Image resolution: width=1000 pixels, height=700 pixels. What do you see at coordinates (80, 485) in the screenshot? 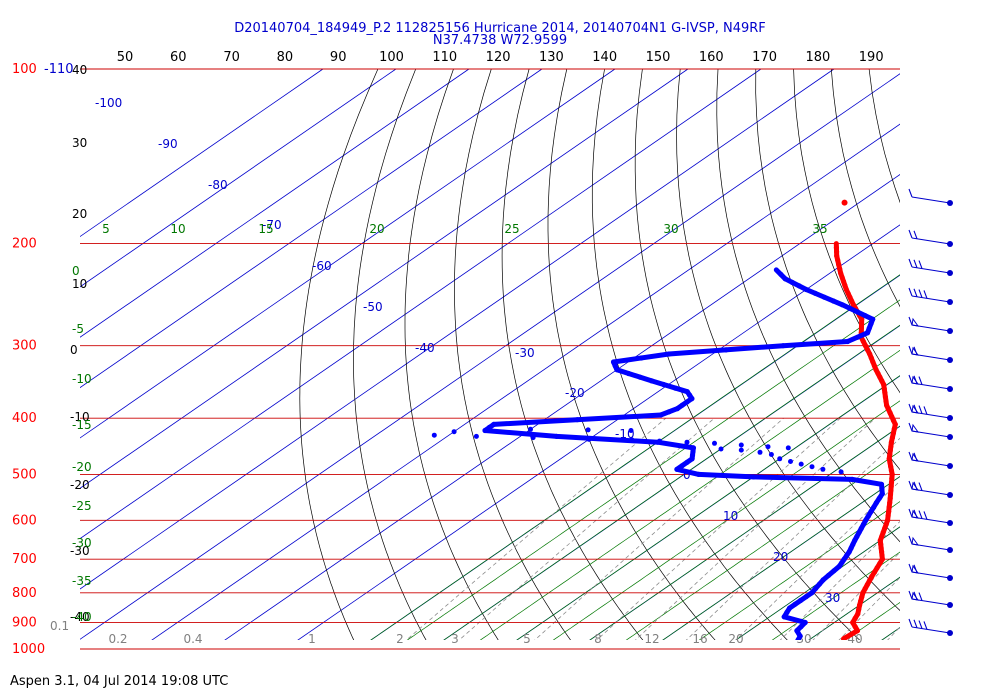
I see `height-label: -20` at bounding box center [80, 485].